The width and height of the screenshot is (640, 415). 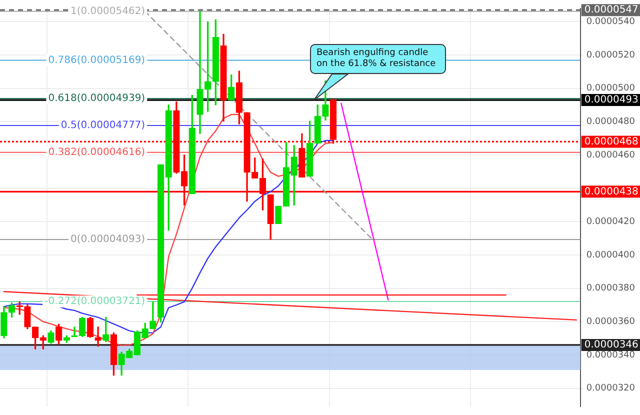 I want to click on annotation: 0(0.00004093), so click(x=108, y=240).